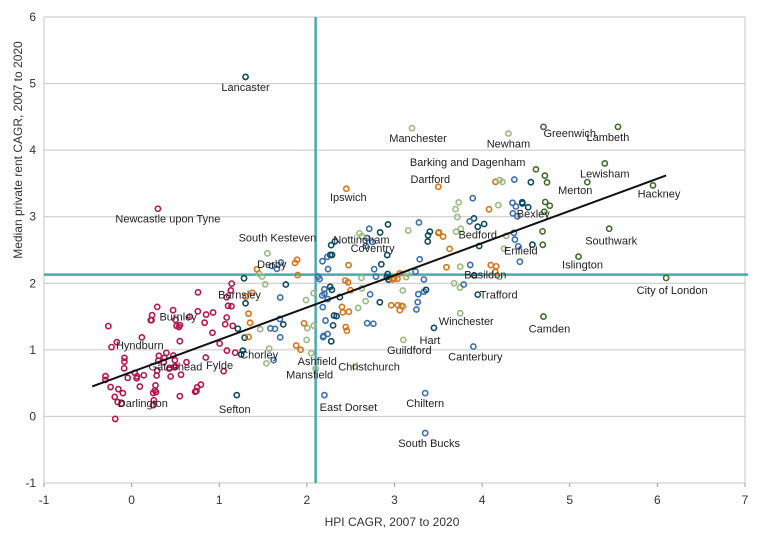 The width and height of the screenshot is (770, 536). I want to click on point-label: South Kesteven, so click(278, 238).